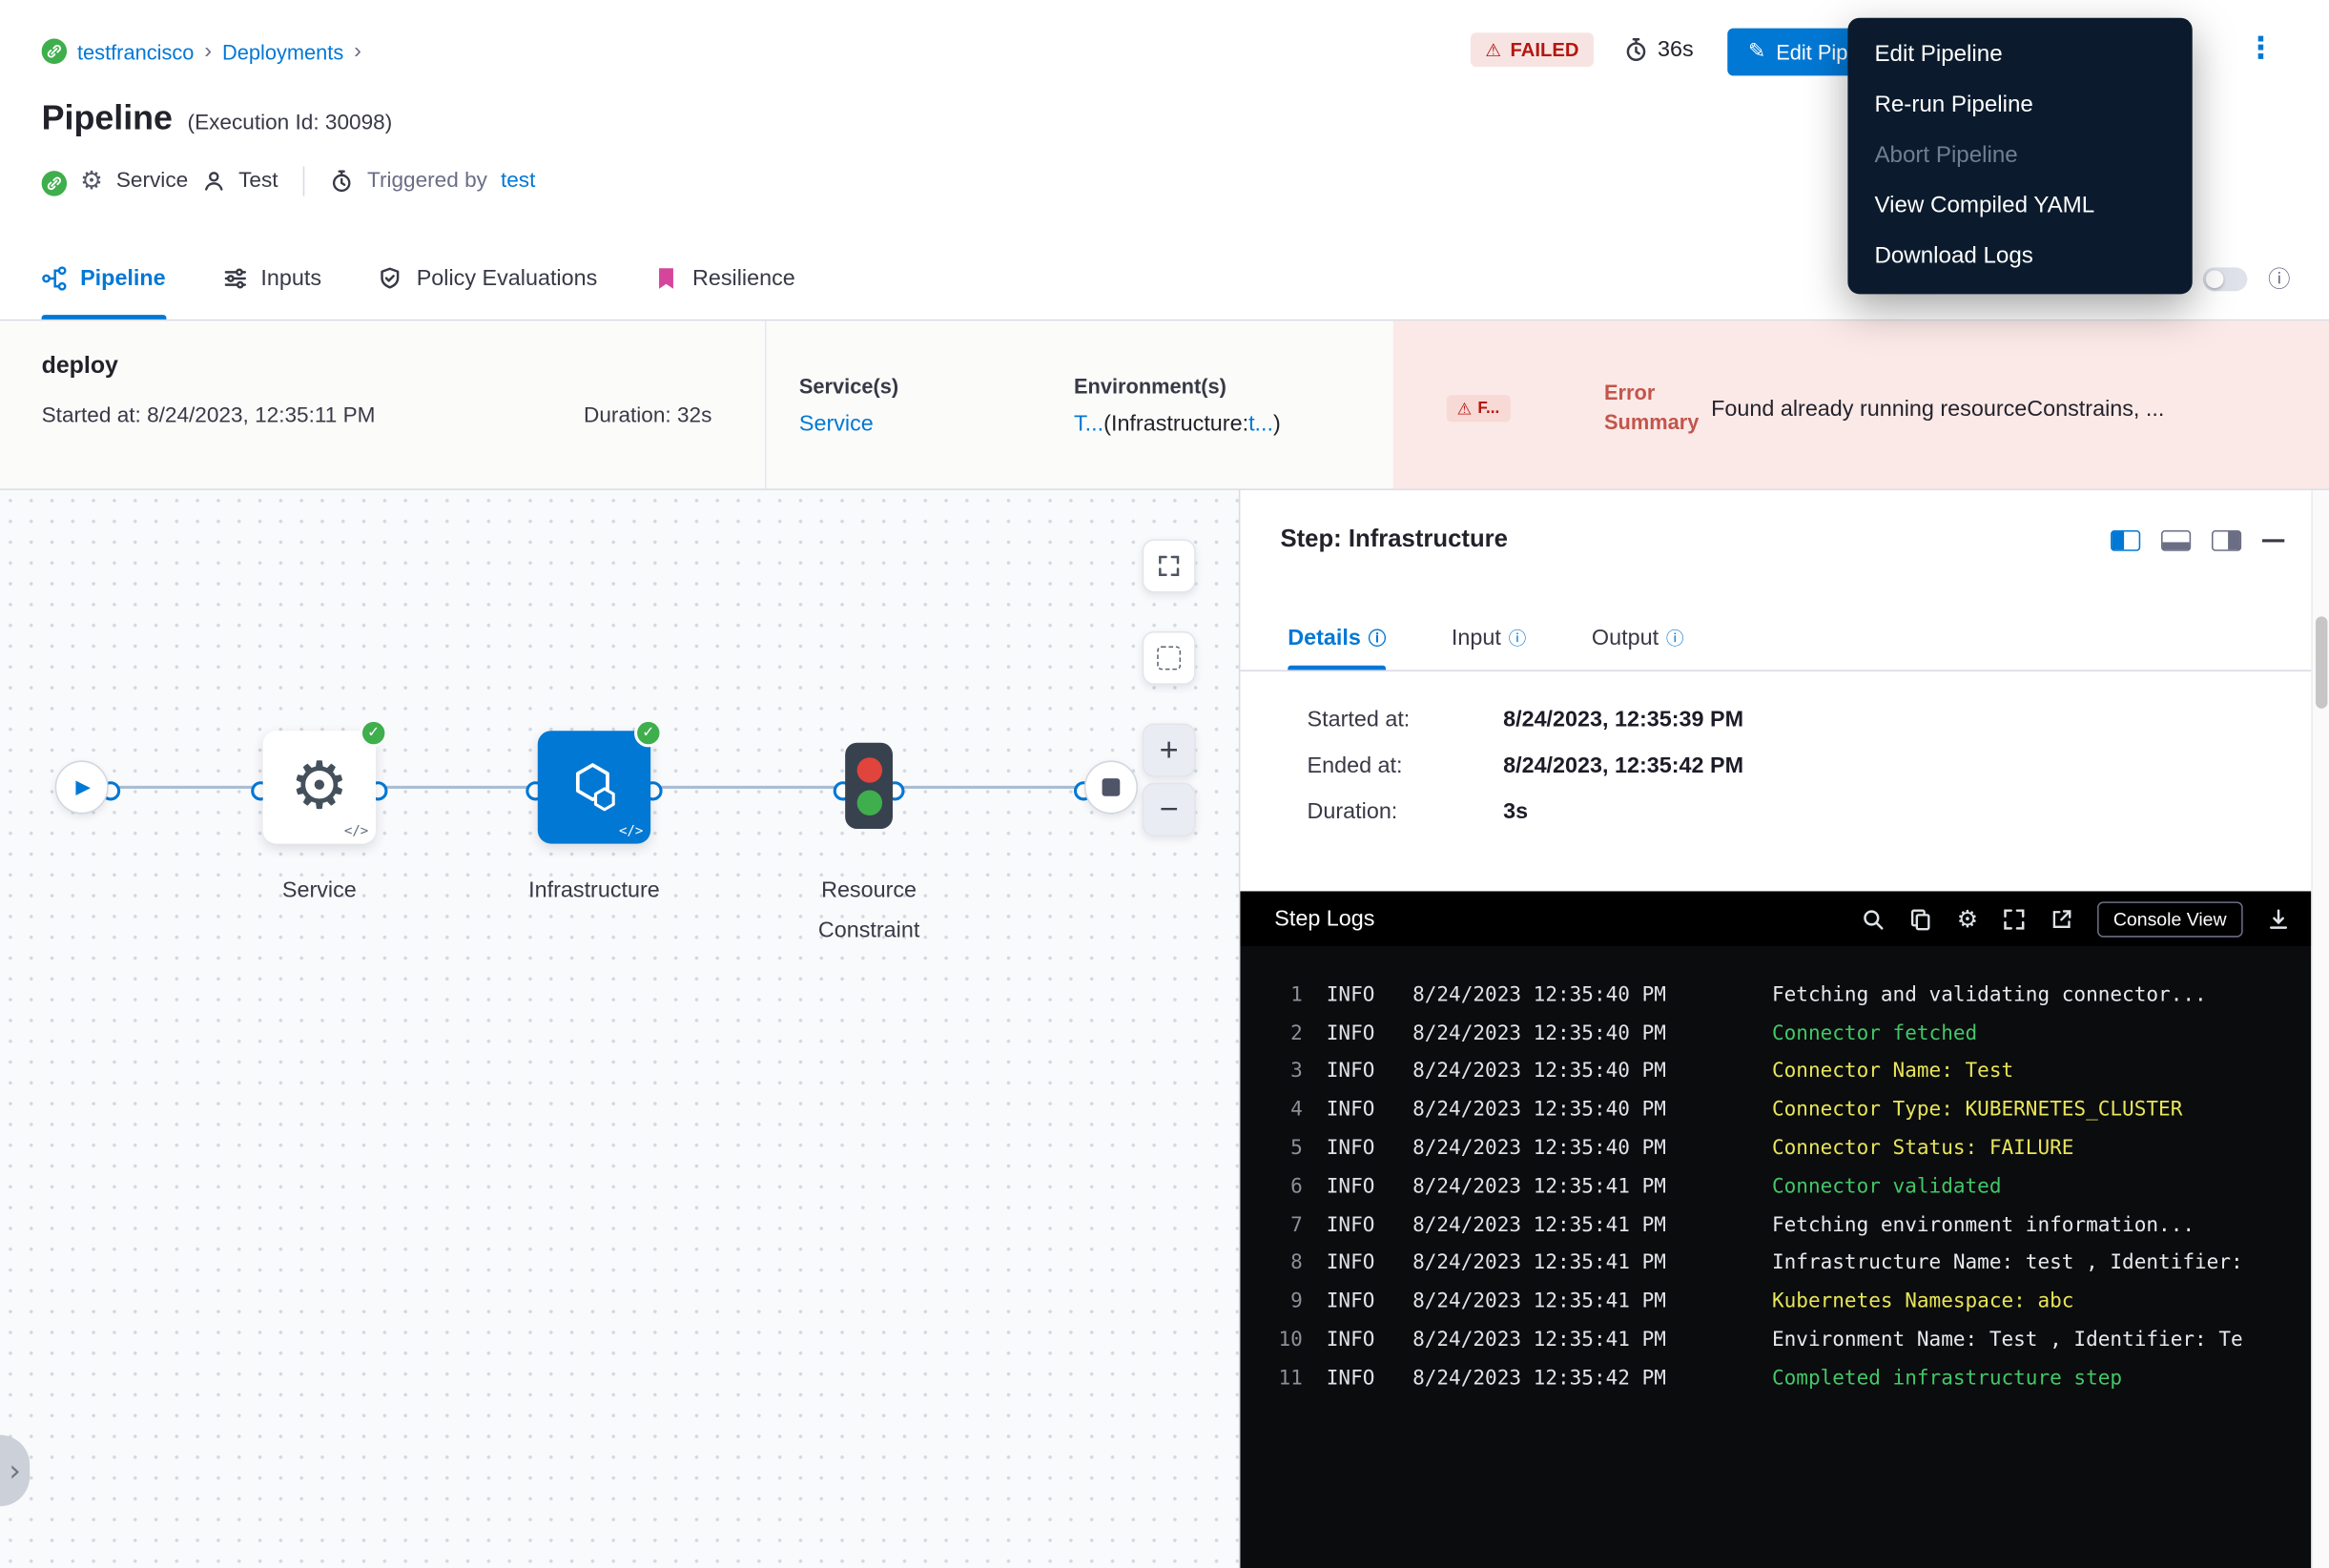 The image size is (2329, 1568). I want to click on tab-output: Output ⓘ, so click(1637, 638).